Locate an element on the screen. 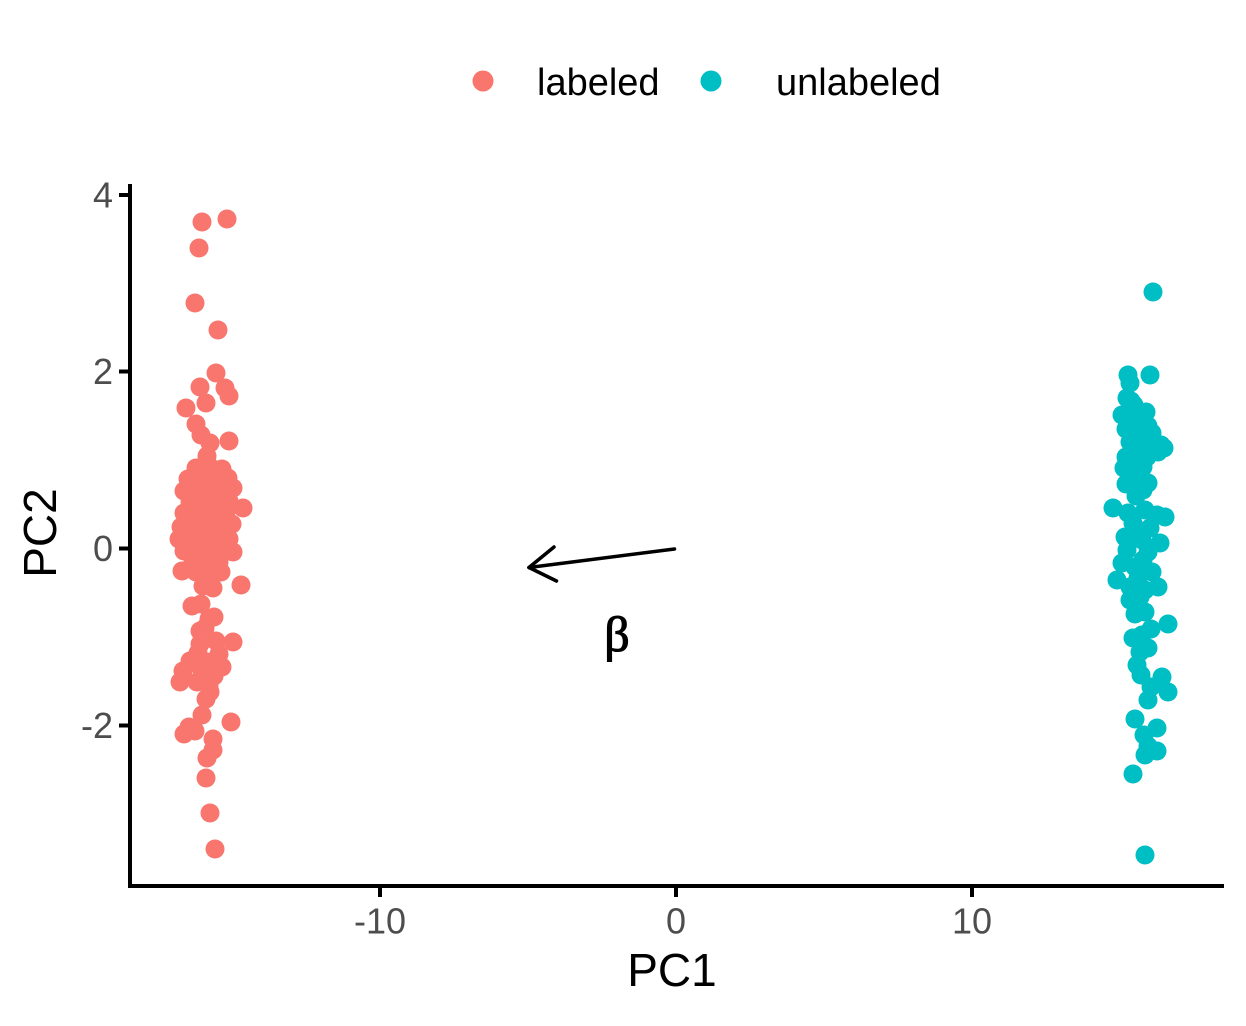  svg-text: PC2 is located at coordinates (40, 532).